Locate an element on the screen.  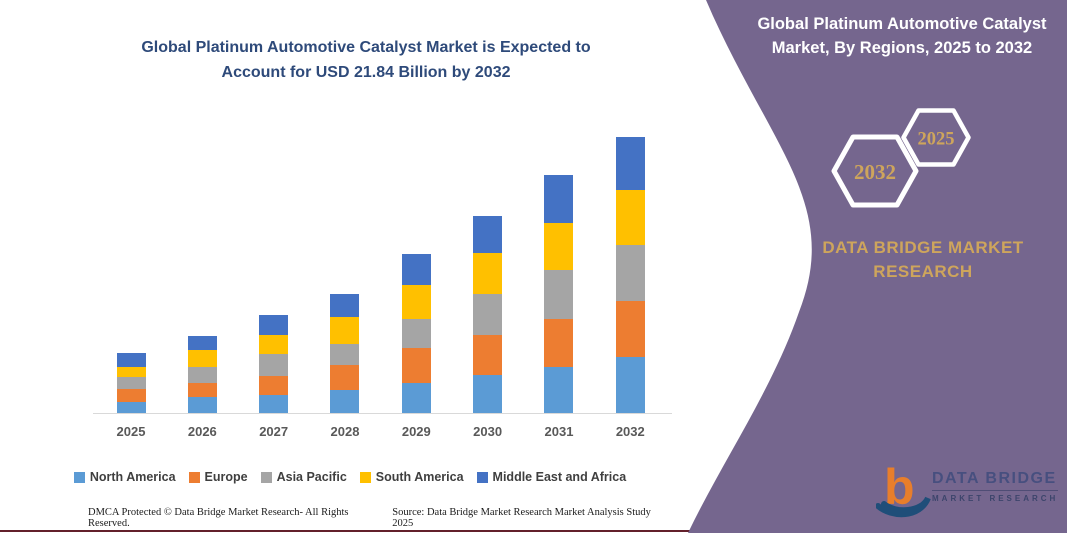
bar-2026-segment-north-america is located at coordinates (202, 405).